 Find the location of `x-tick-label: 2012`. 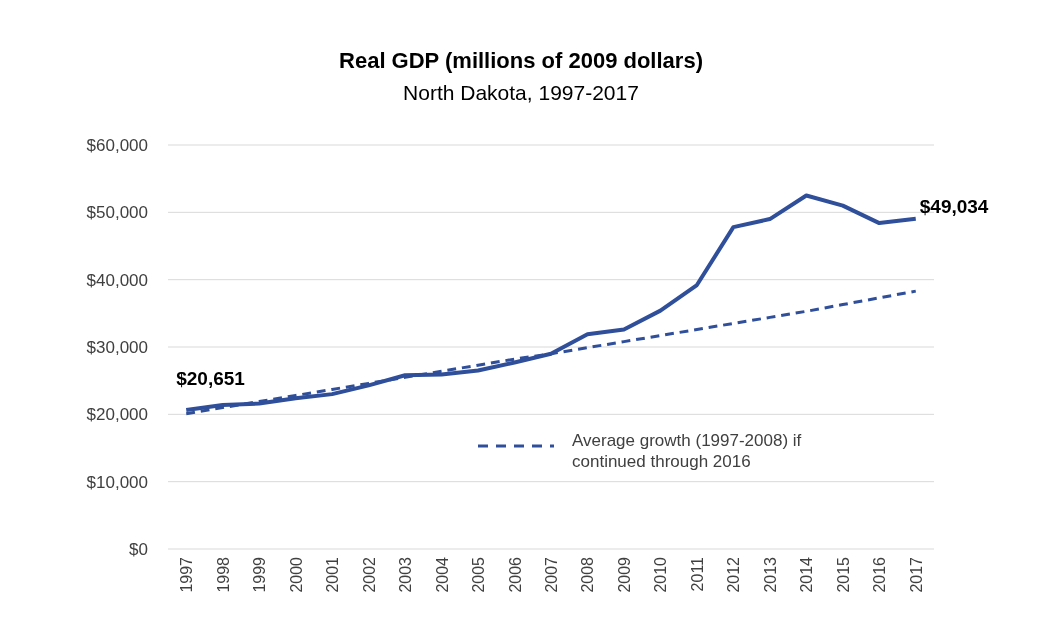

x-tick-label: 2012 is located at coordinates (734, 574).